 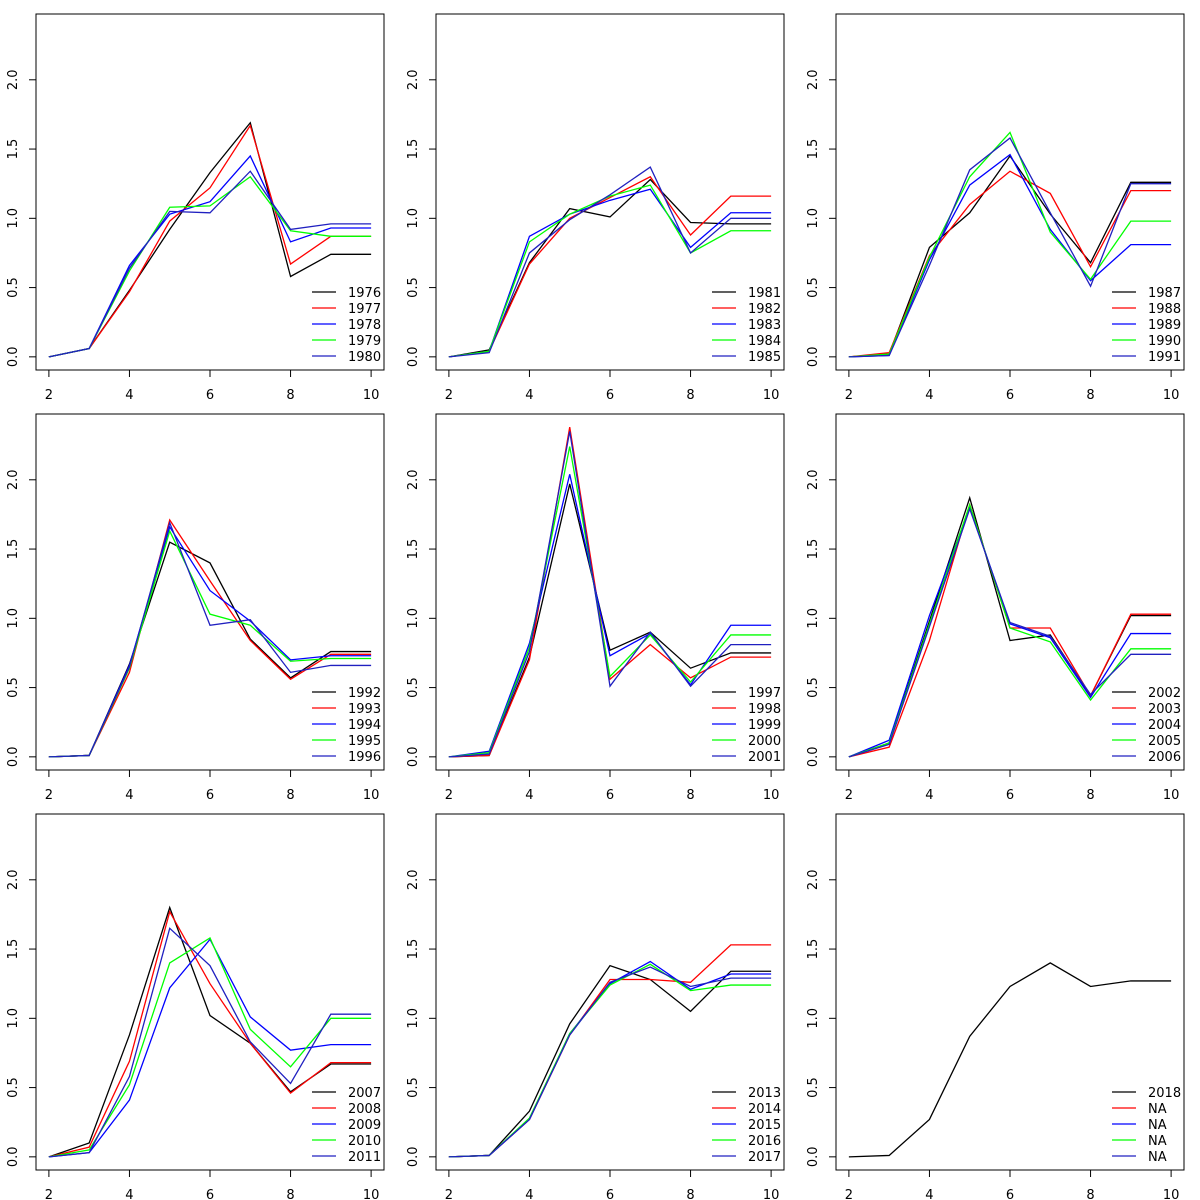 What do you see at coordinates (1164, 341) in the screenshot?
I see `legend-label: 1990` at bounding box center [1164, 341].